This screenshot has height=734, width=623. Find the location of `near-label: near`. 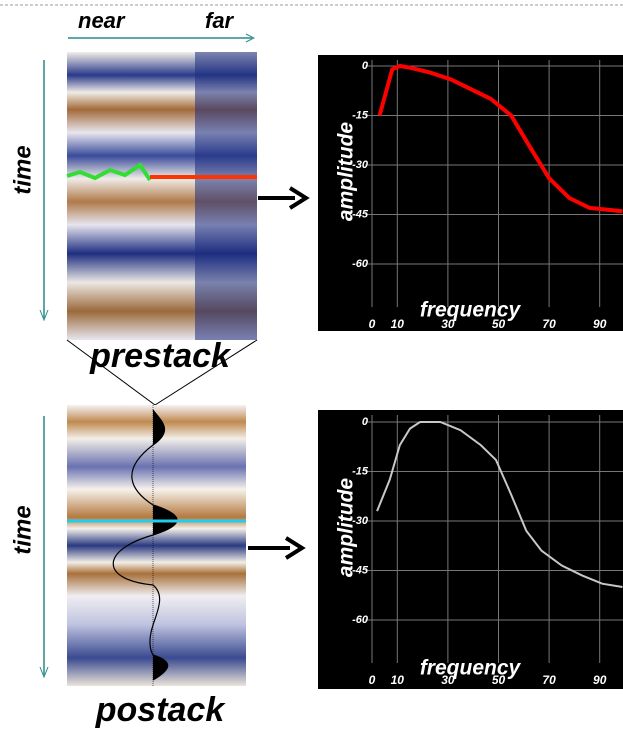

near-label: near is located at coordinates (102, 20).